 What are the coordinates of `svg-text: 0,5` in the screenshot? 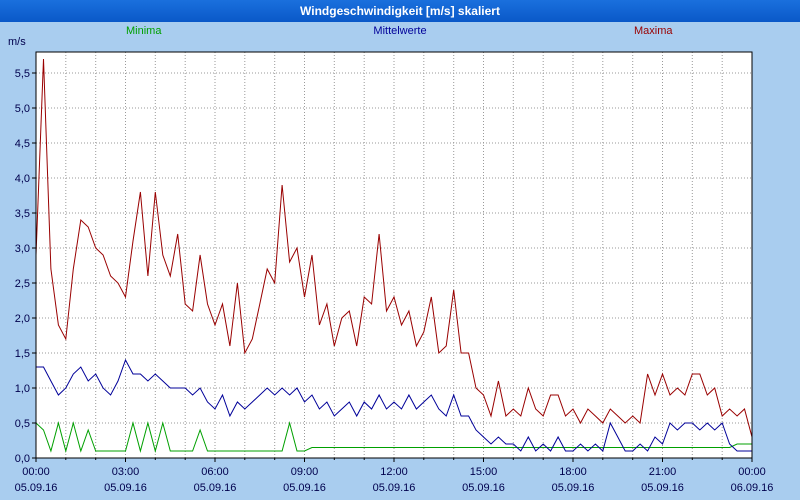 It's located at (22, 424).